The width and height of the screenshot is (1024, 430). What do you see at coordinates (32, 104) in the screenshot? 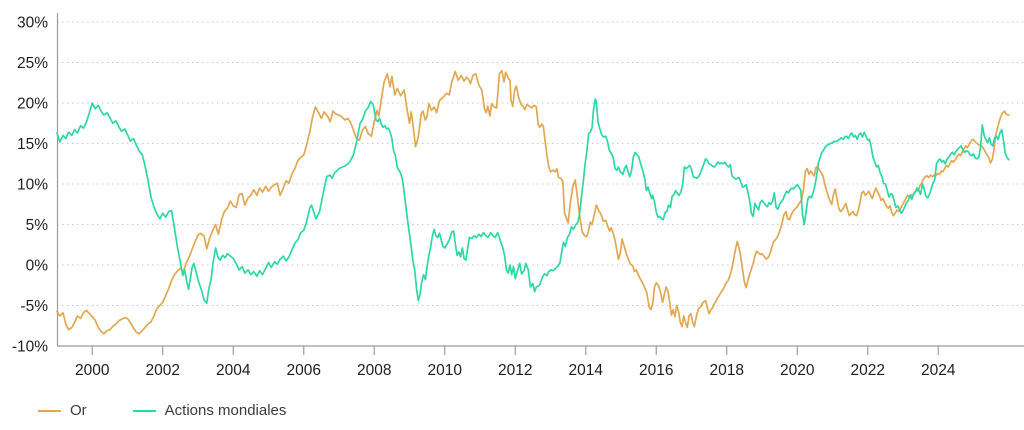
I see `y-tick-label: 20%` at bounding box center [32, 104].